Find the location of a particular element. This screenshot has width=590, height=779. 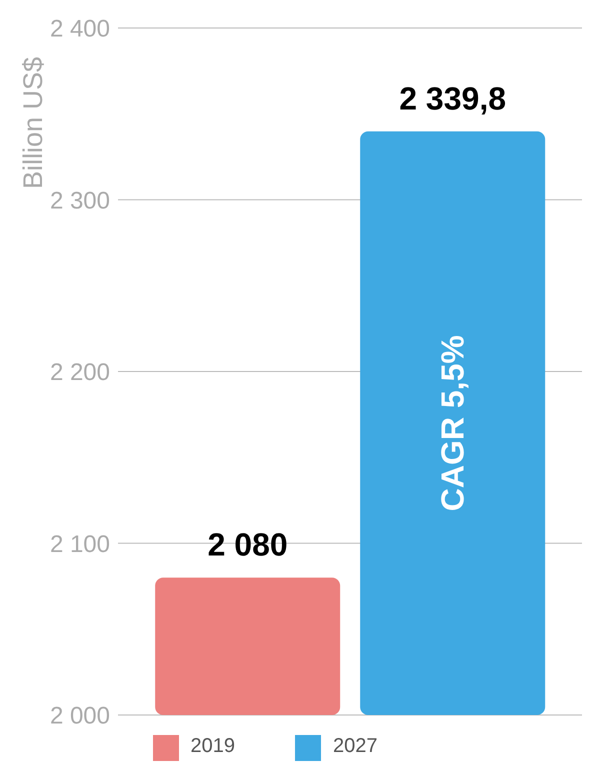

annotation: CAGR 5,5% is located at coordinates (452, 423).